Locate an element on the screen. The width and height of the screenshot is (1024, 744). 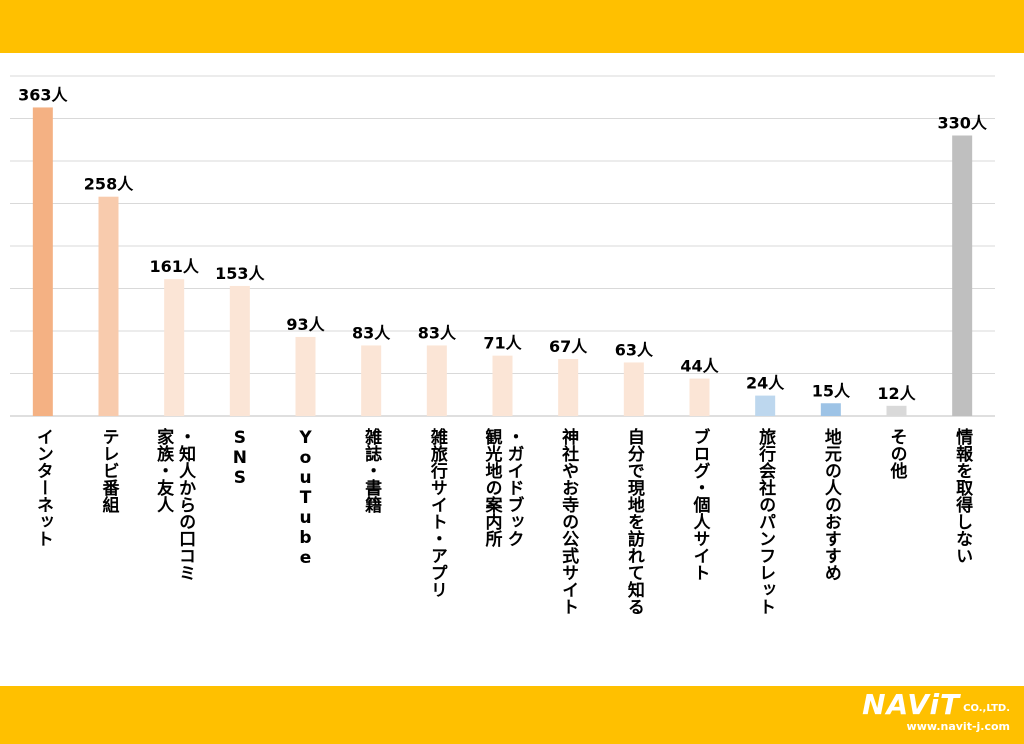
tick-label: 家族・友人 is located at coordinates (163, 470).